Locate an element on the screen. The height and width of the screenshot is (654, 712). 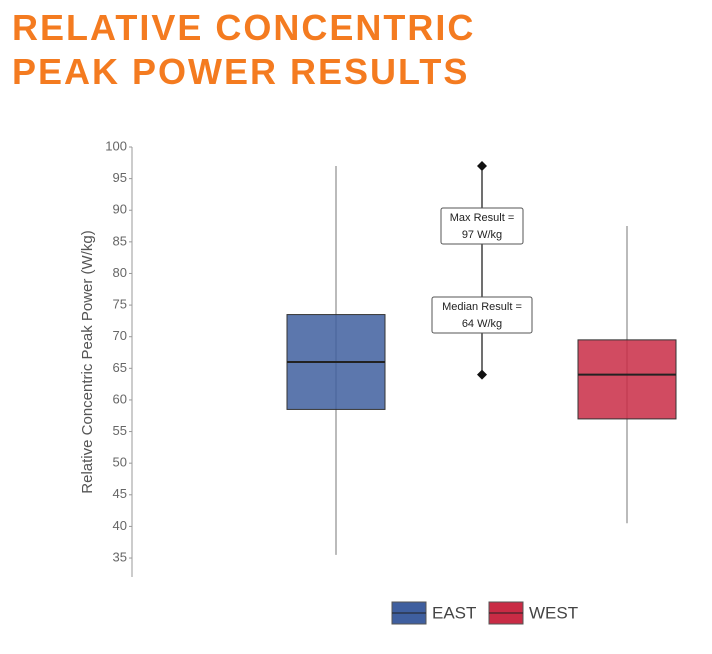
box is located at coordinates (627, 379).